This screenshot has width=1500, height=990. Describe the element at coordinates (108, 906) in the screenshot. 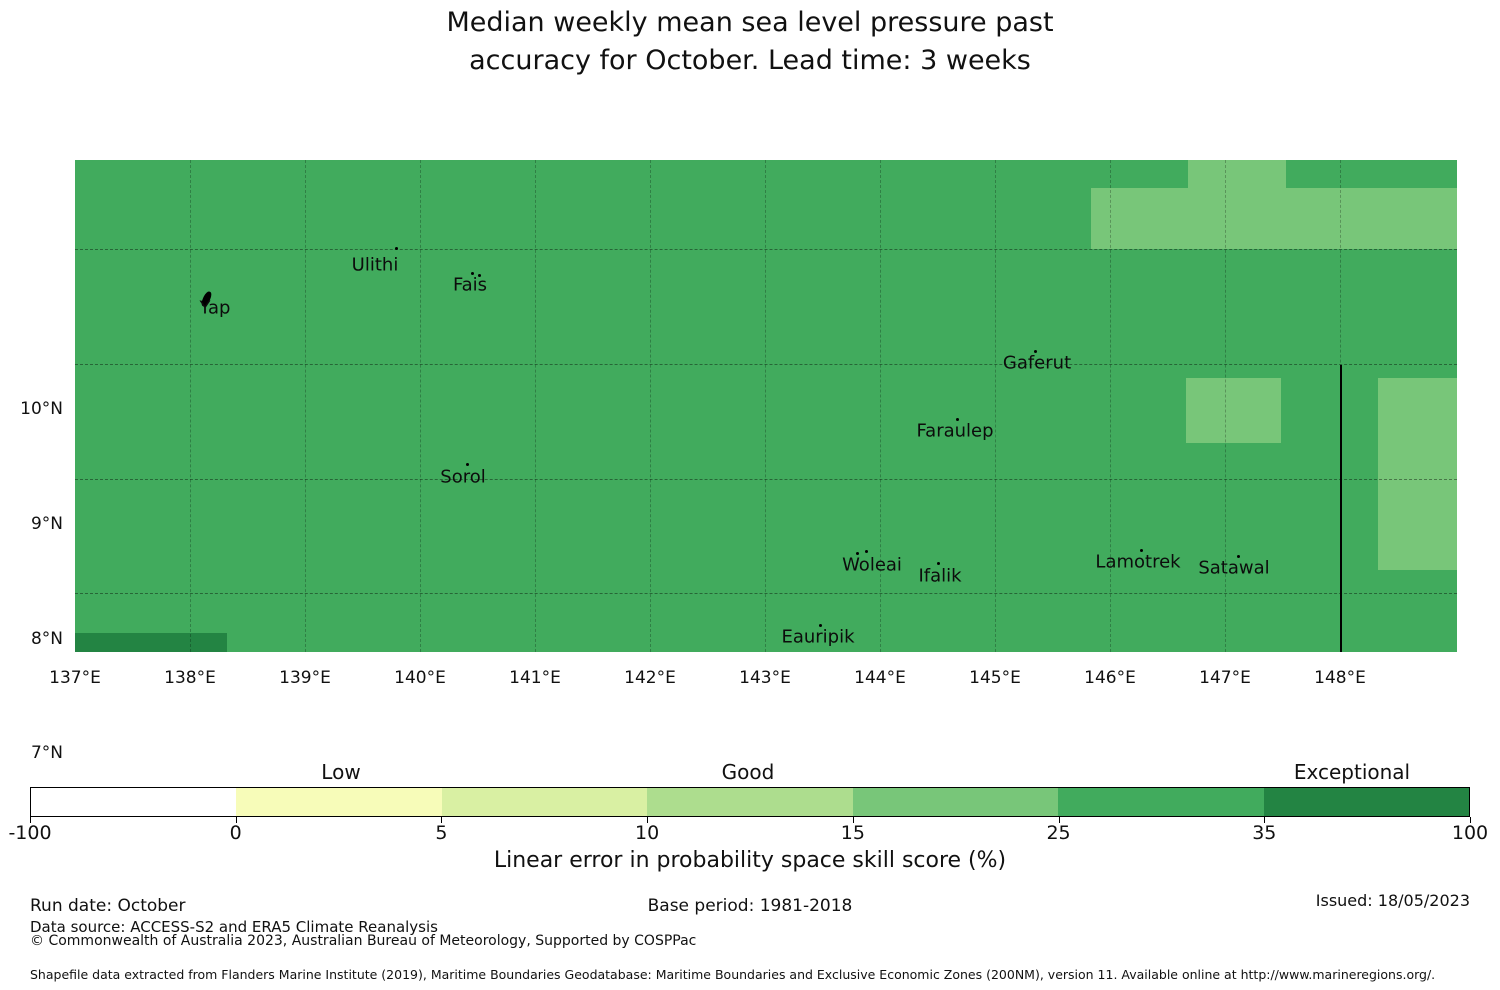

I see `run-date-text: Run date: October` at that location.